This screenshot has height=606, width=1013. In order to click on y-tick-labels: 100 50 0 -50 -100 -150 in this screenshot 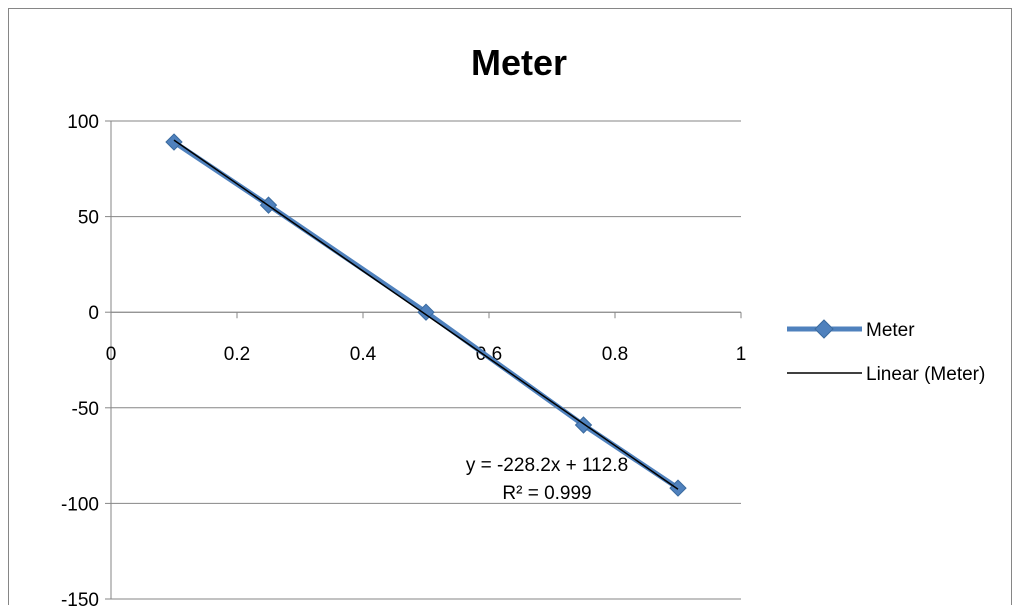, I will do `click(80, 359)`.